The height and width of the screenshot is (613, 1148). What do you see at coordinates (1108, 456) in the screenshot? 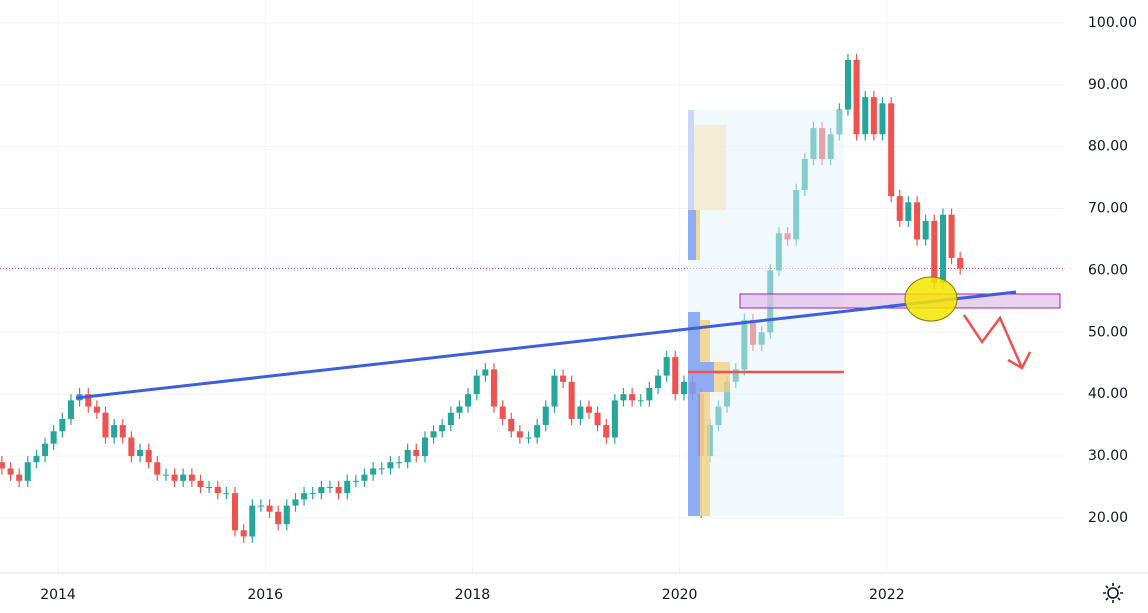
I see `y-tick-label: 30.00` at bounding box center [1108, 456].